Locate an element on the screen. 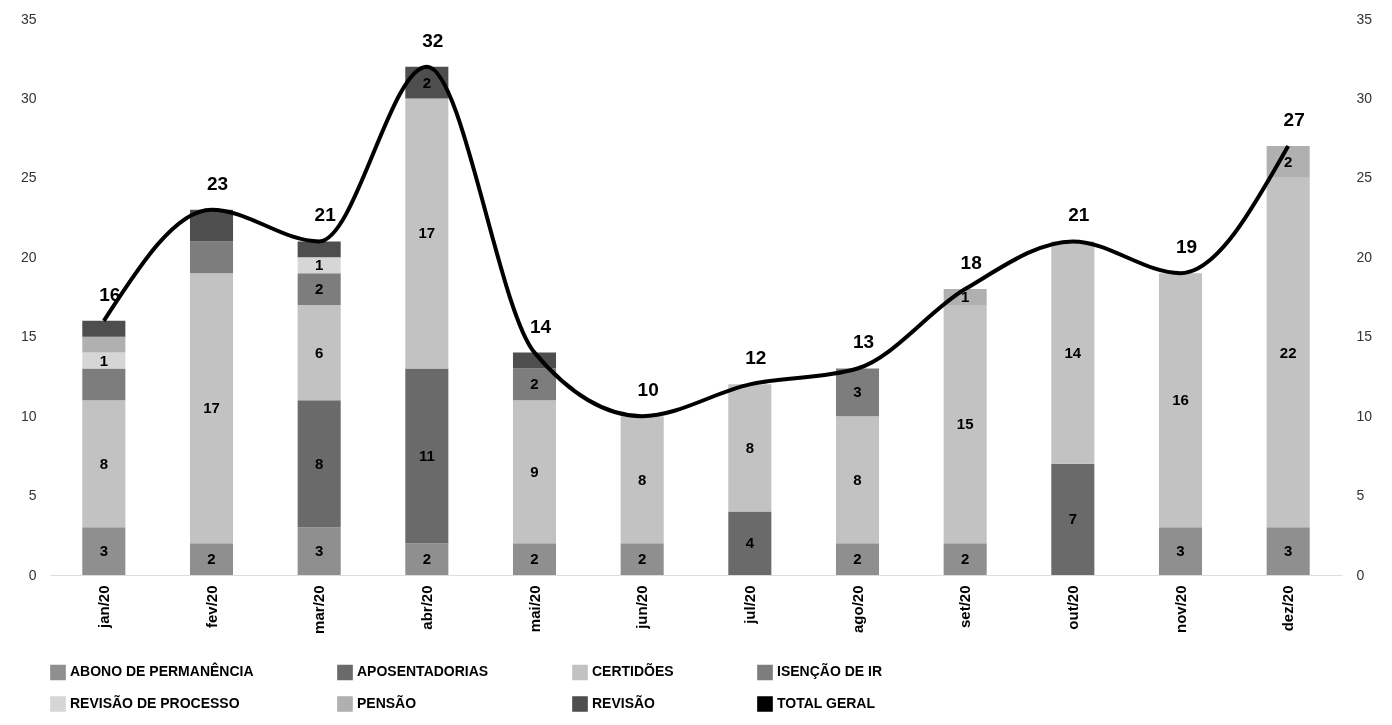  legend-label: CERTIDÕES is located at coordinates (633, 671).